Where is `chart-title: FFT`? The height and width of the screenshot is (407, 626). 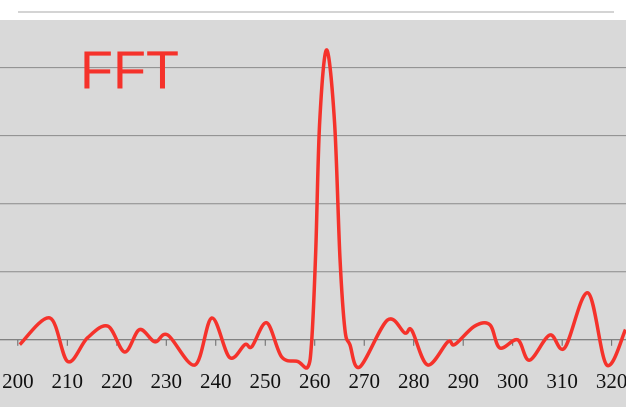 chart-title: FFT is located at coordinates (129, 70).